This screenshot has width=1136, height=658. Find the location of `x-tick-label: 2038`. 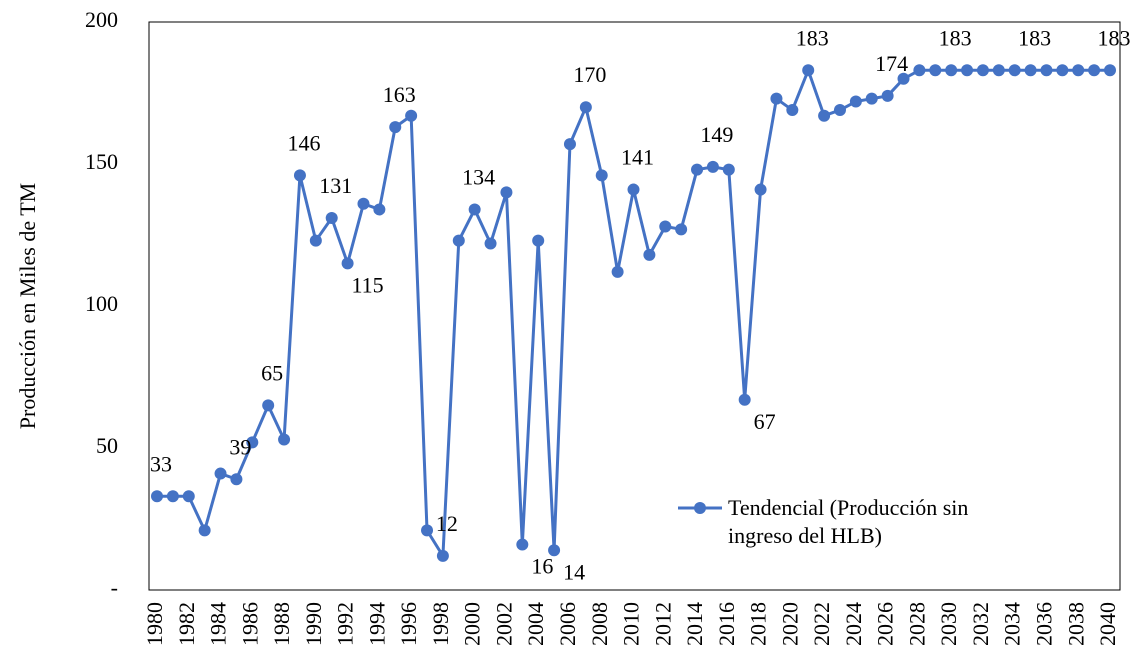

x-tick-label: 2038 is located at coordinates (1075, 624).